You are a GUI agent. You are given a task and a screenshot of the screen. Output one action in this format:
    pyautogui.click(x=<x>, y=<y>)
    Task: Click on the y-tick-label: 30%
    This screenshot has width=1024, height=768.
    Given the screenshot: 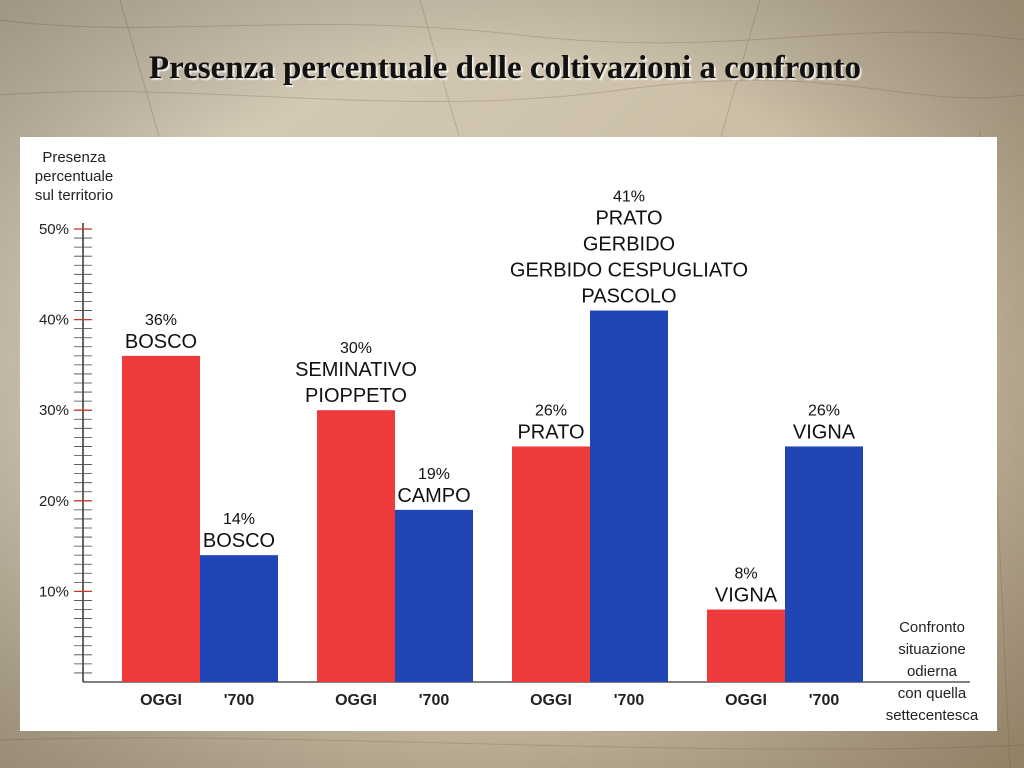 What is the action you would take?
    pyautogui.click(x=54, y=410)
    